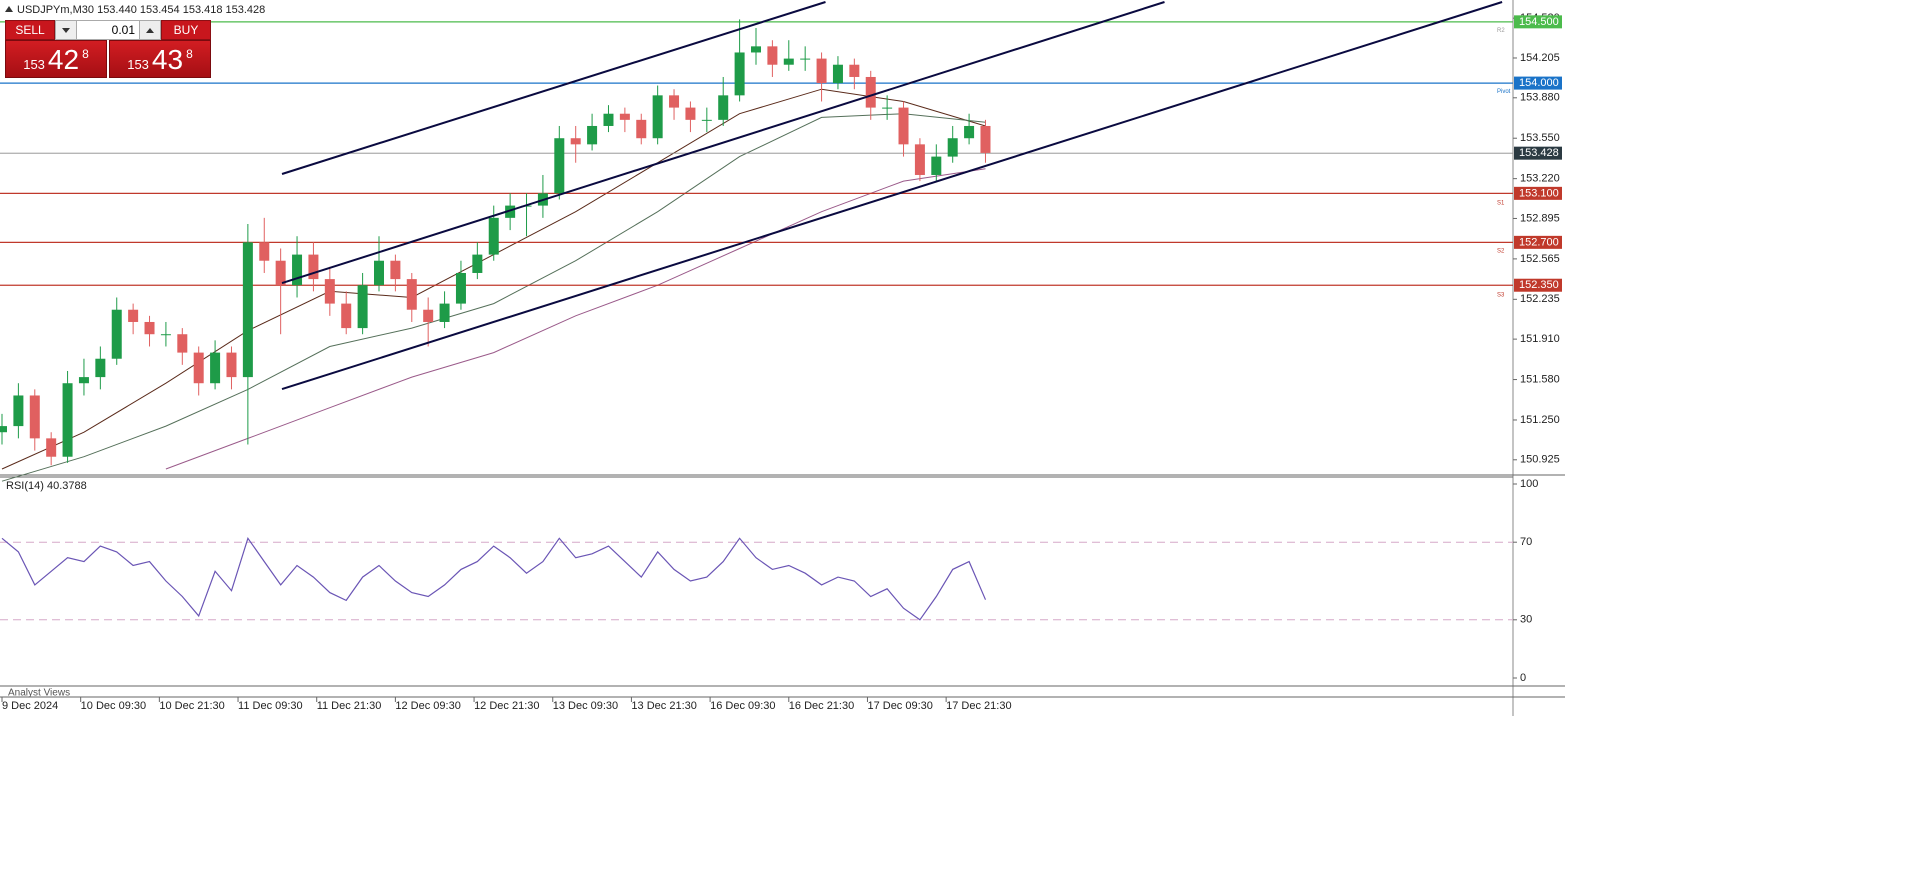  Describe the element at coordinates (1523, 678) in the screenshot. I see `y-tick-label: 0` at that location.